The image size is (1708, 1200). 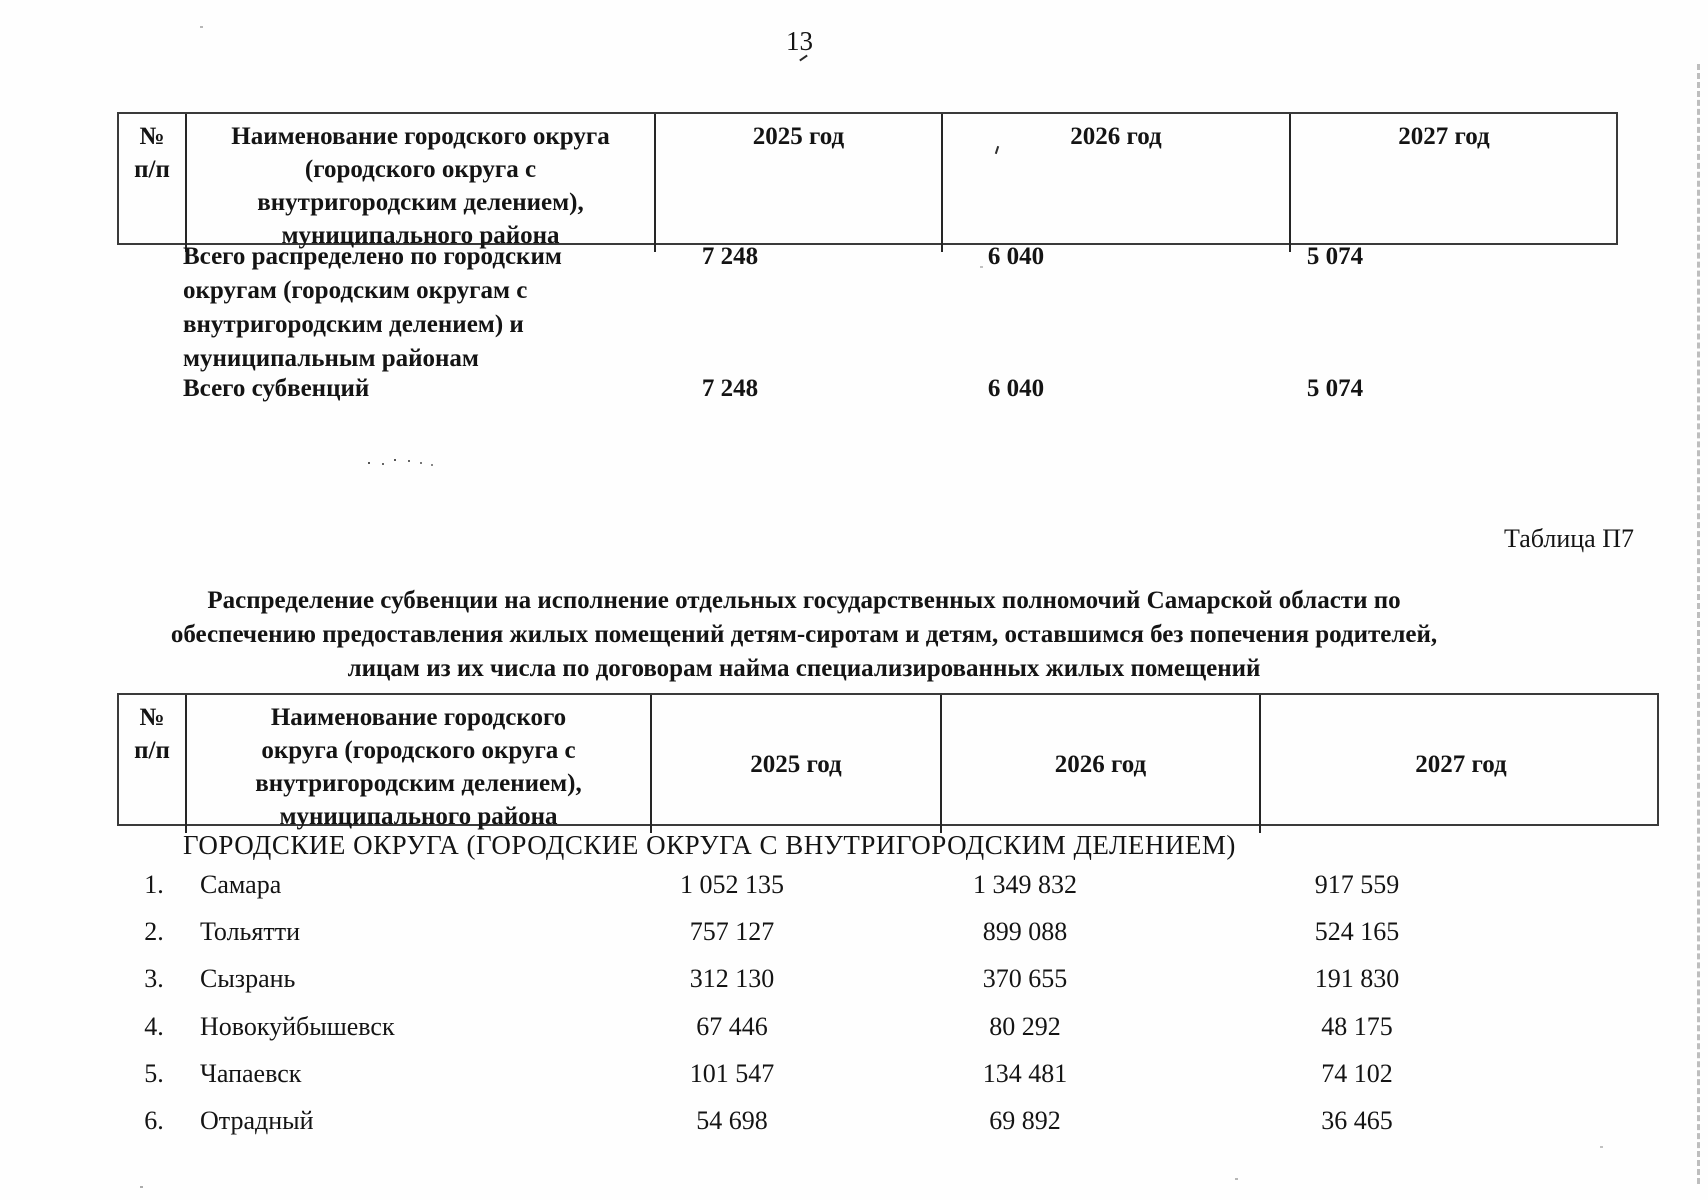 I want to click on scan-artifact-edge-line, so click(x=1698, y=624).